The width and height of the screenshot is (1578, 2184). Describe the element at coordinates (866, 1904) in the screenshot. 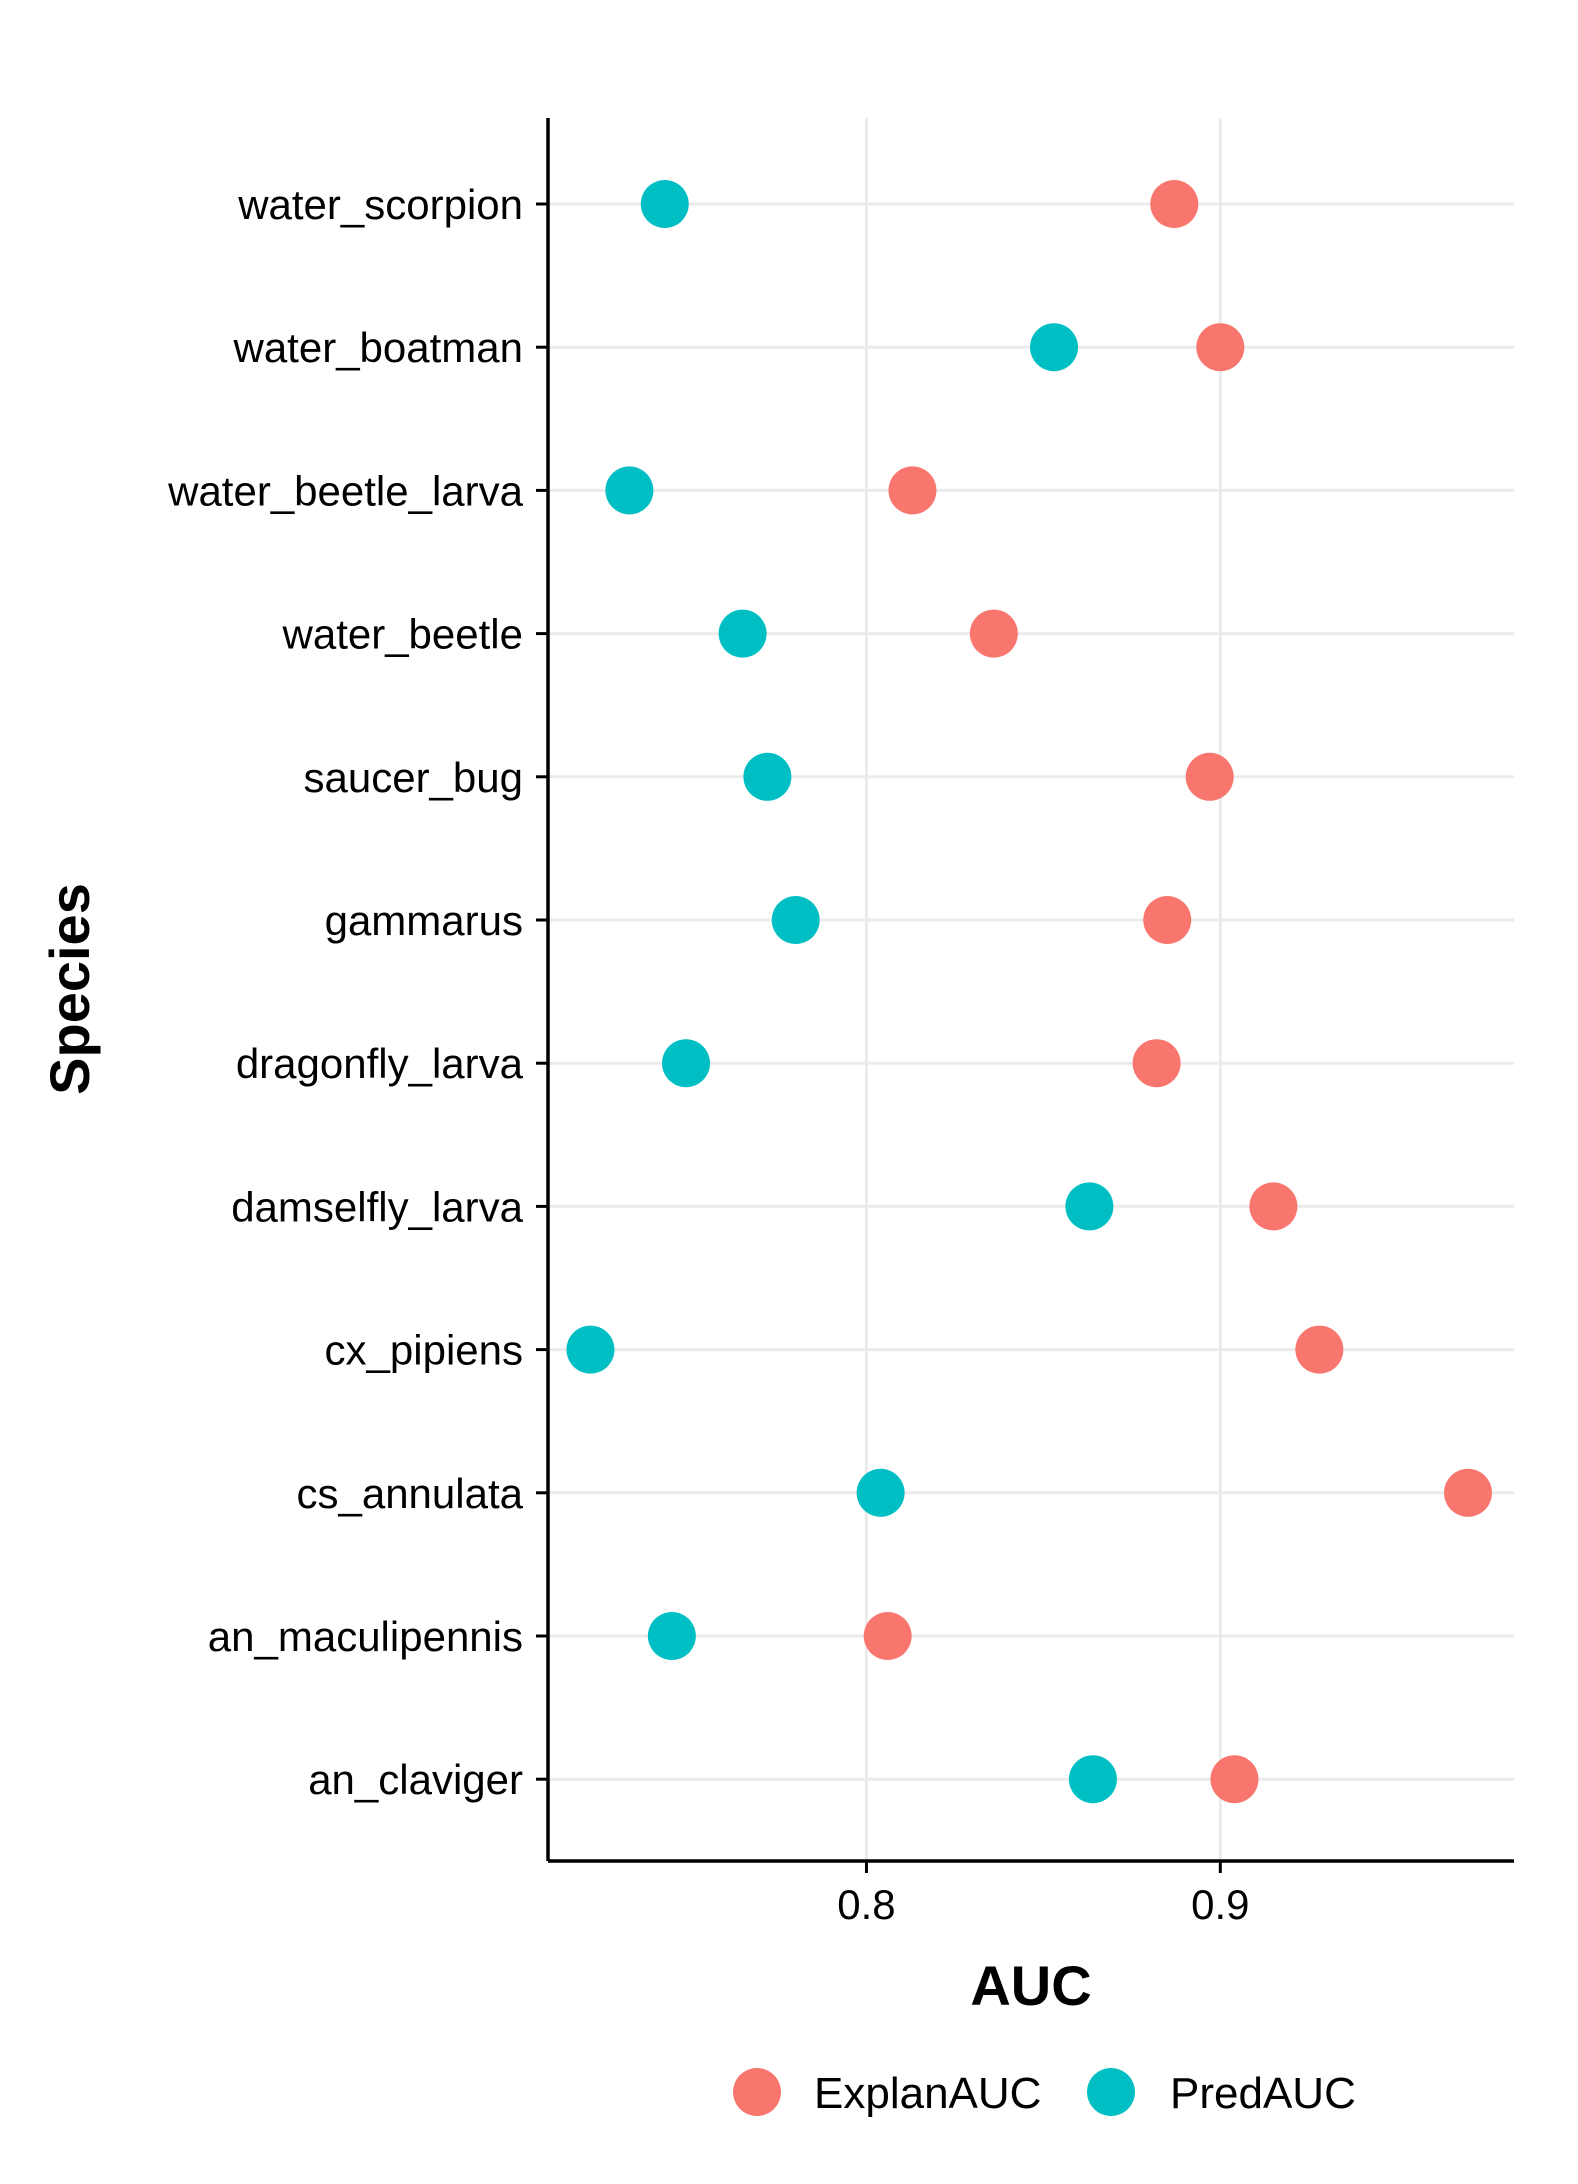

I see `x-tick-label: 0.8` at that location.